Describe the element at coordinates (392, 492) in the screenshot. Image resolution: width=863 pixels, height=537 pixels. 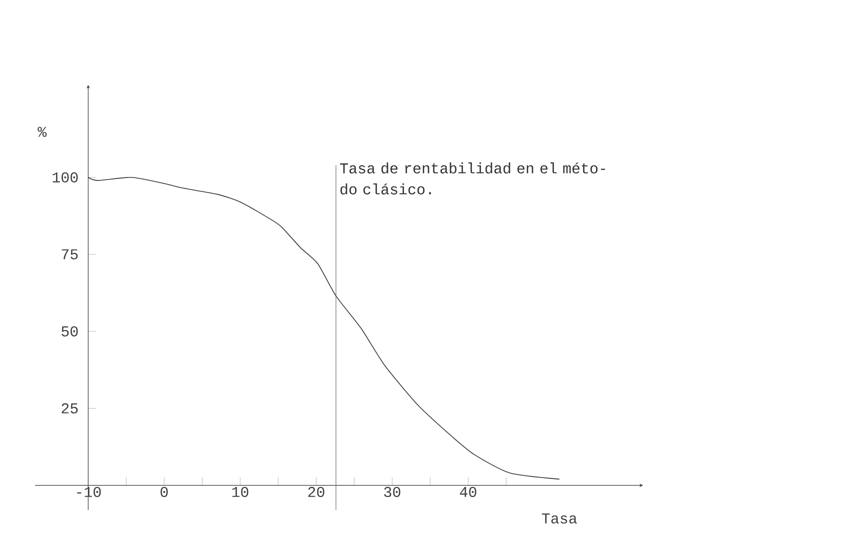
I see `x-tick-label: 30` at that location.